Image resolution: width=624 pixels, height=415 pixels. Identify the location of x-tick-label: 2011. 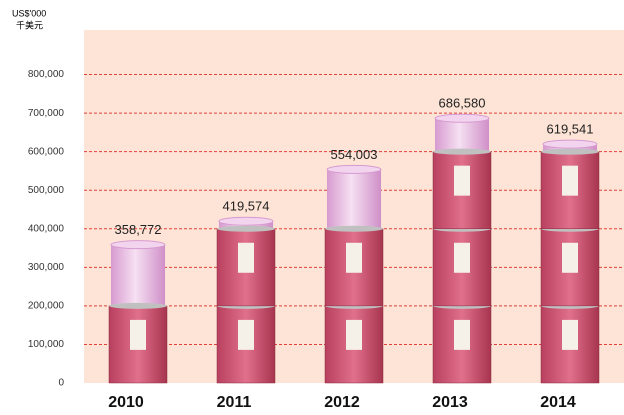
(234, 402).